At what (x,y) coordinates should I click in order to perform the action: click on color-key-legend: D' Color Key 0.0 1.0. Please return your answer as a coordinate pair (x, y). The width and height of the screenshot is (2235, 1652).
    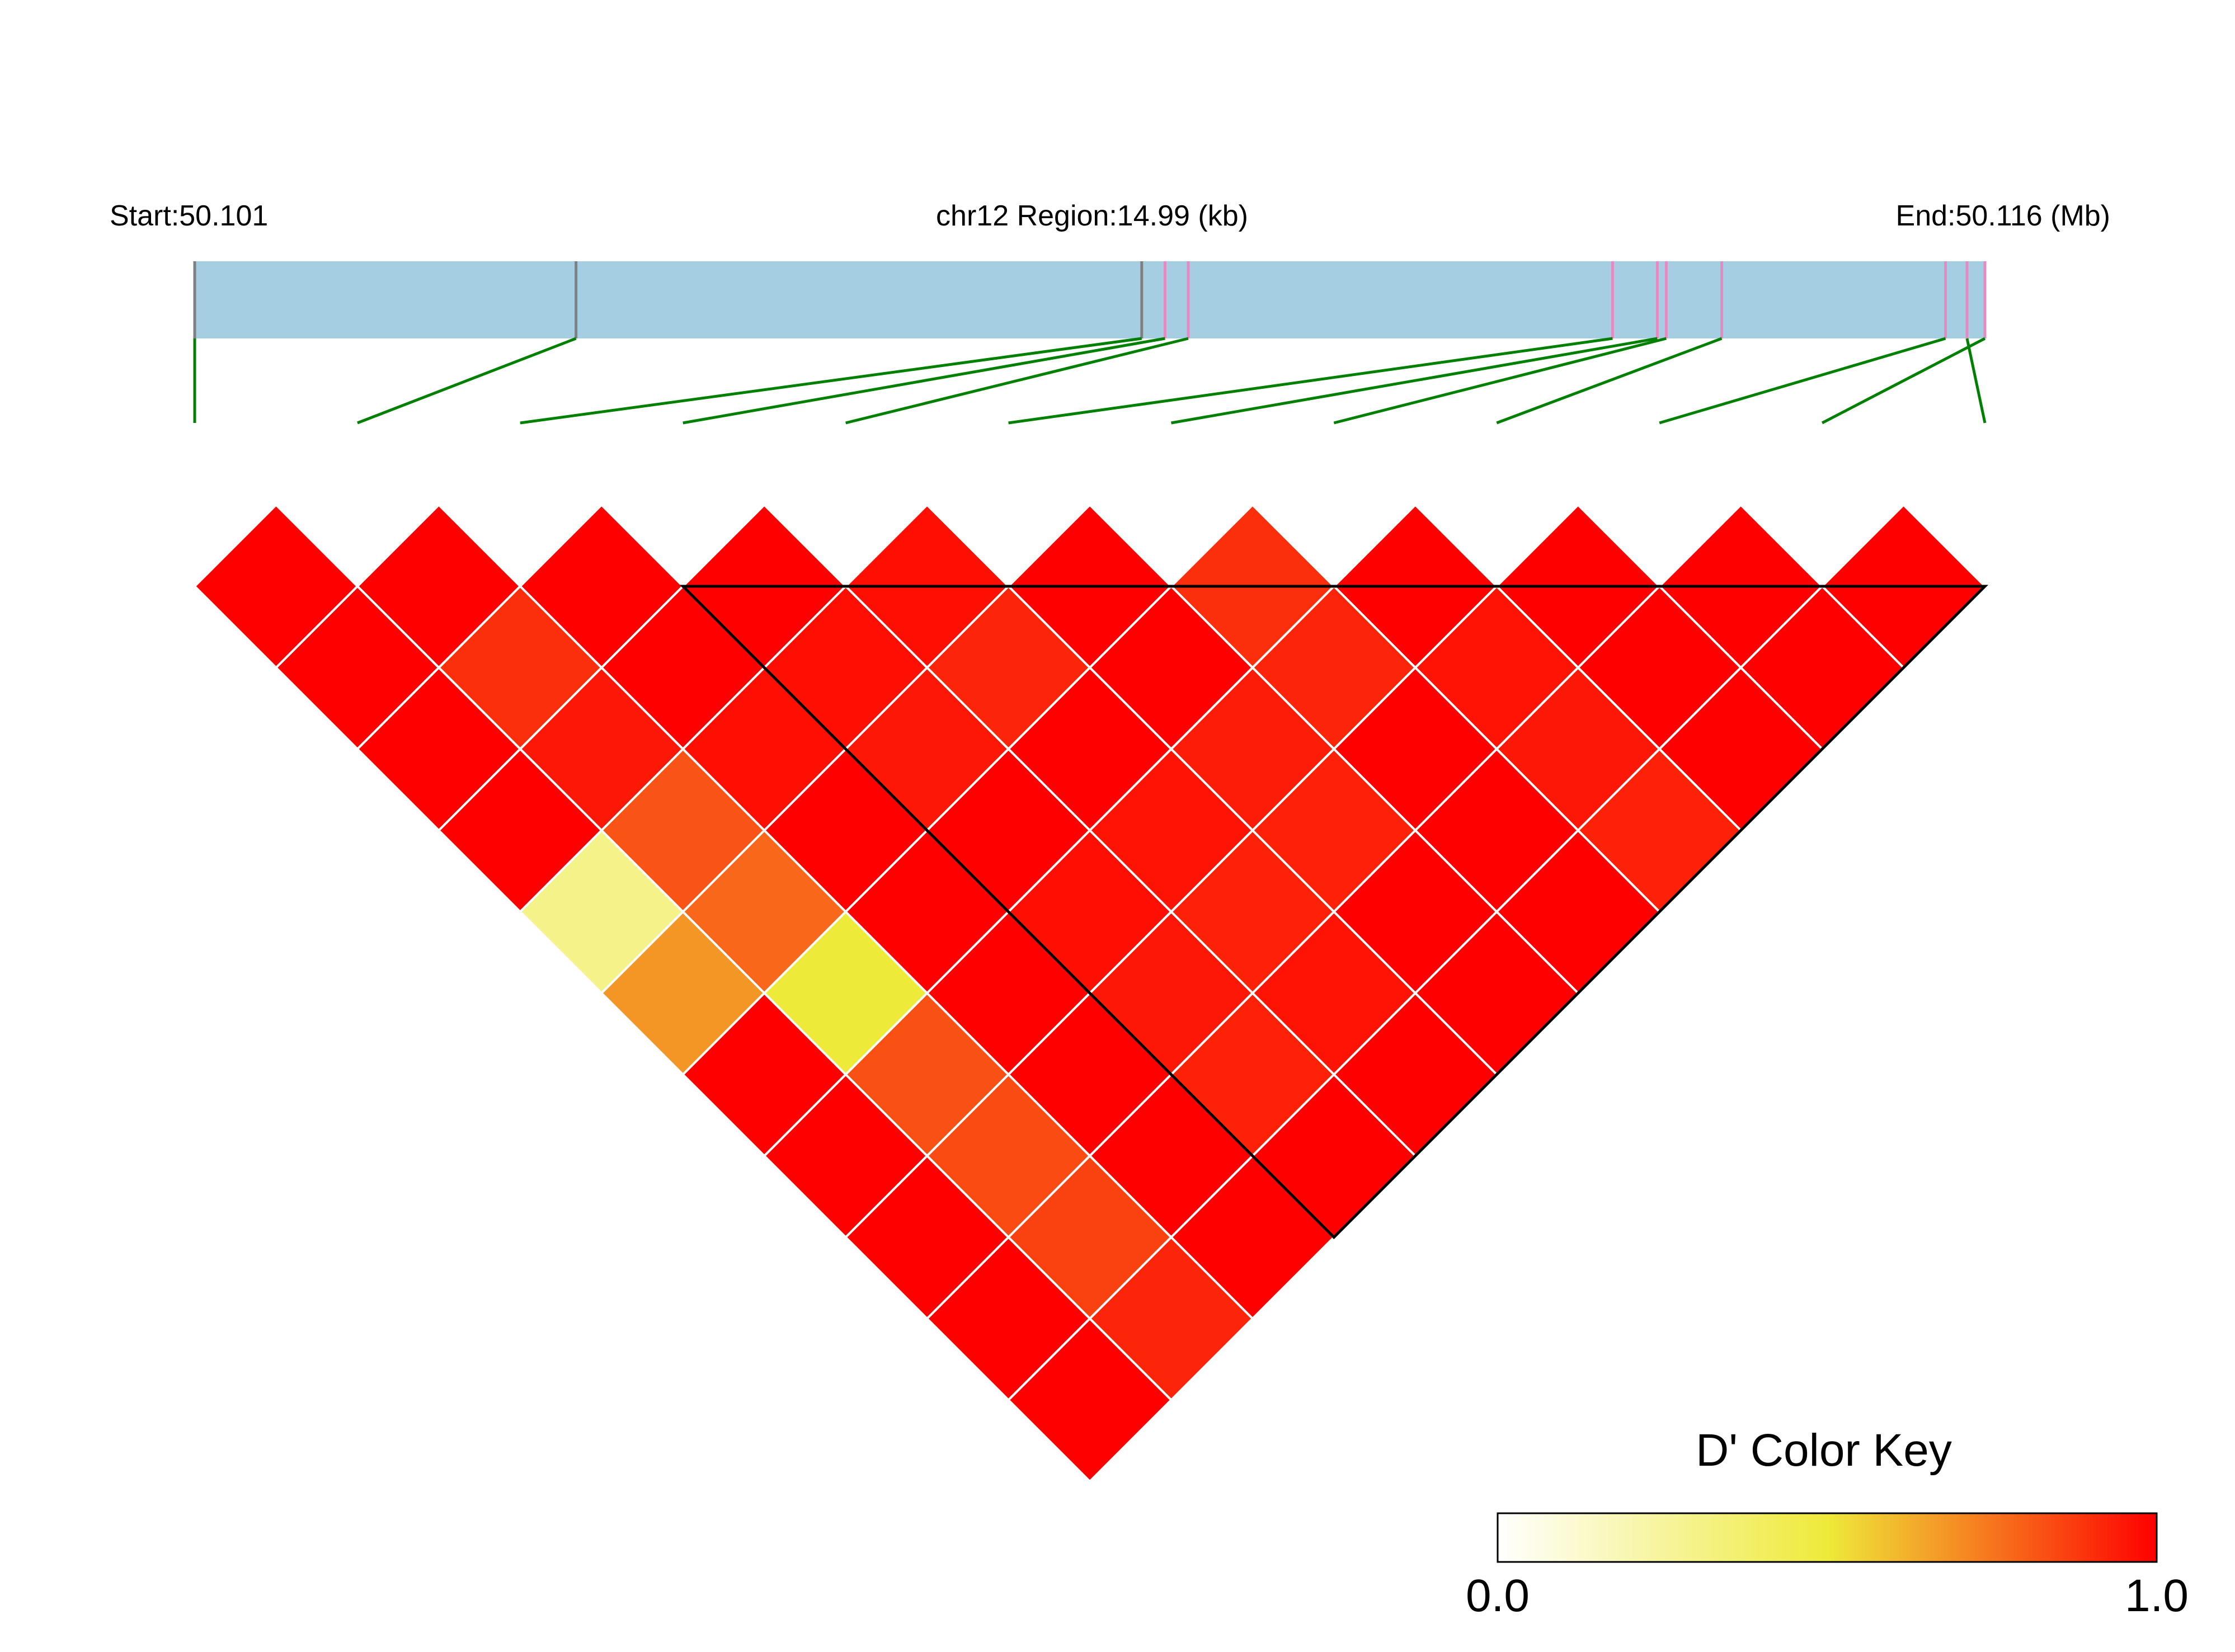
    Looking at the image, I should click on (1827, 1523).